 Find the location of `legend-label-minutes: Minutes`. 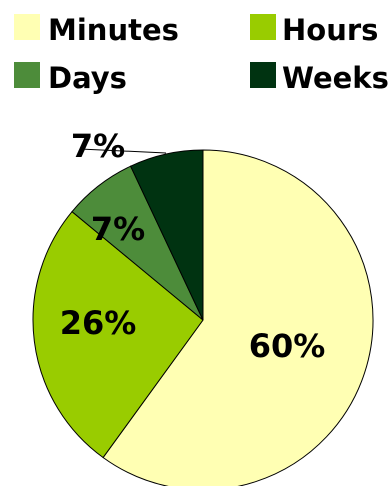

legend-label-minutes: Minutes is located at coordinates (113, 30).